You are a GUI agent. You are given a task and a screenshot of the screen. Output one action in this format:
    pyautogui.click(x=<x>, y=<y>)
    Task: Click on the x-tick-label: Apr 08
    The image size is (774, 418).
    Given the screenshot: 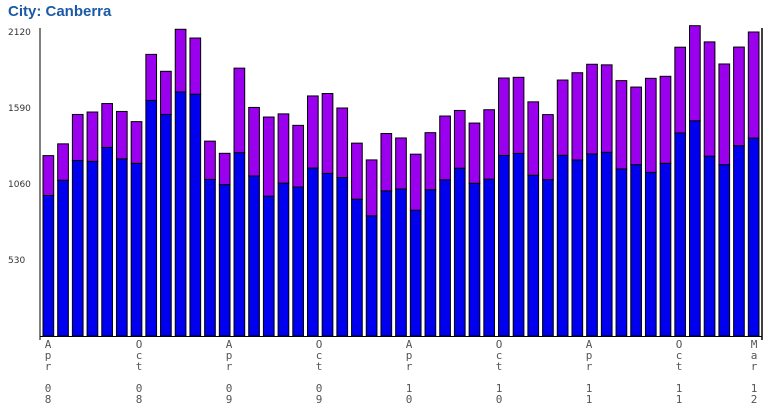 What is the action you would take?
    pyautogui.click(x=48, y=372)
    